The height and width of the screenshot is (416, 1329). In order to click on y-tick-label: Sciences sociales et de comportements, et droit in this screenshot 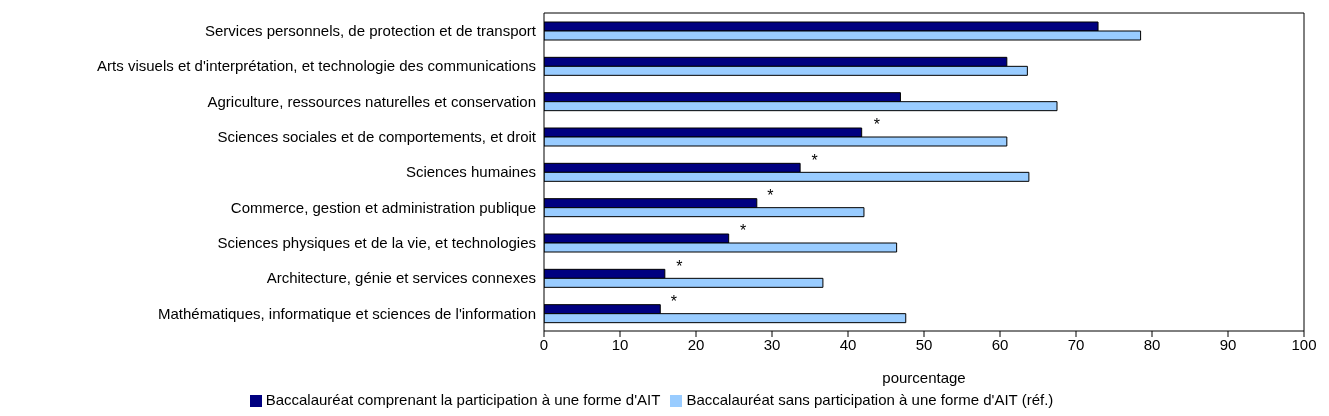, I will do `click(377, 136)`.